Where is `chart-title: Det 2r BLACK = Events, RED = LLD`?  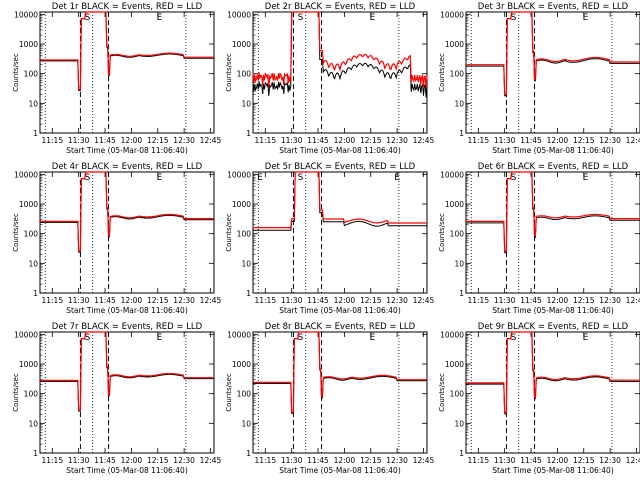
chart-title: Det 2r BLACK = Events, RED = LLD is located at coordinates (340, 7).